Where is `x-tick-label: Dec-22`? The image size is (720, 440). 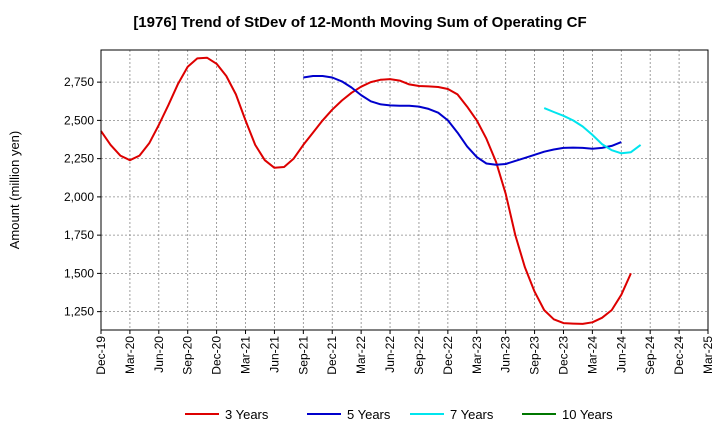
x-tick-label: Dec-22 is located at coordinates (448, 355).